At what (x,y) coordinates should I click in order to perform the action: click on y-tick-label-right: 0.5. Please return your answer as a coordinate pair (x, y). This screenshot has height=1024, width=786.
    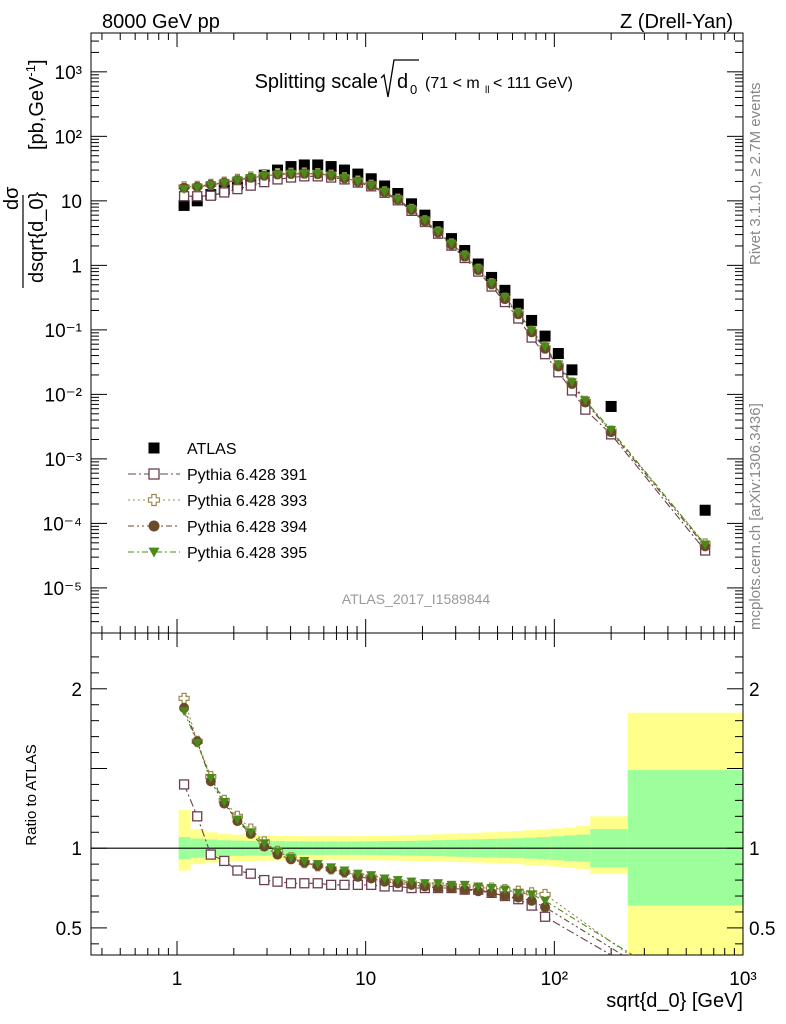
    Looking at the image, I should click on (762, 929).